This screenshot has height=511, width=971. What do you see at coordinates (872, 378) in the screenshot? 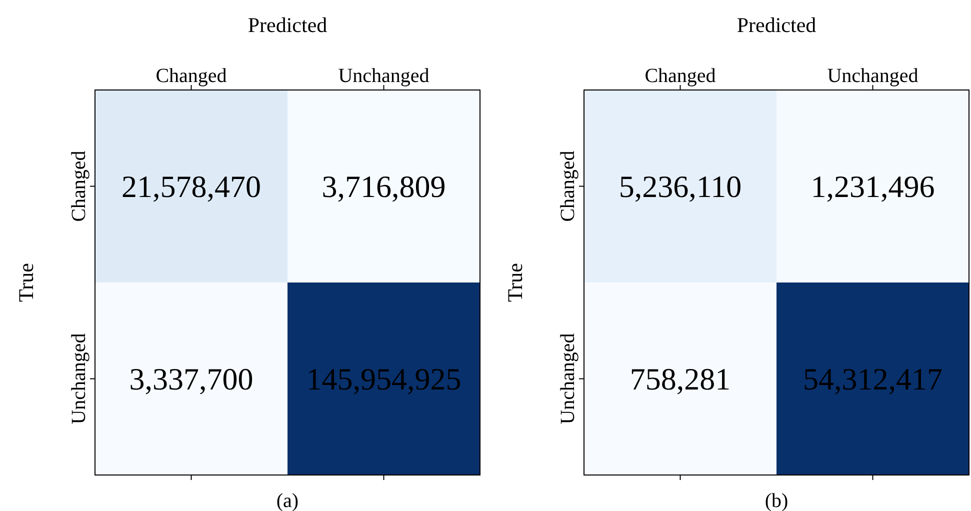
I see `data-label: 54,312,417` at bounding box center [872, 378].